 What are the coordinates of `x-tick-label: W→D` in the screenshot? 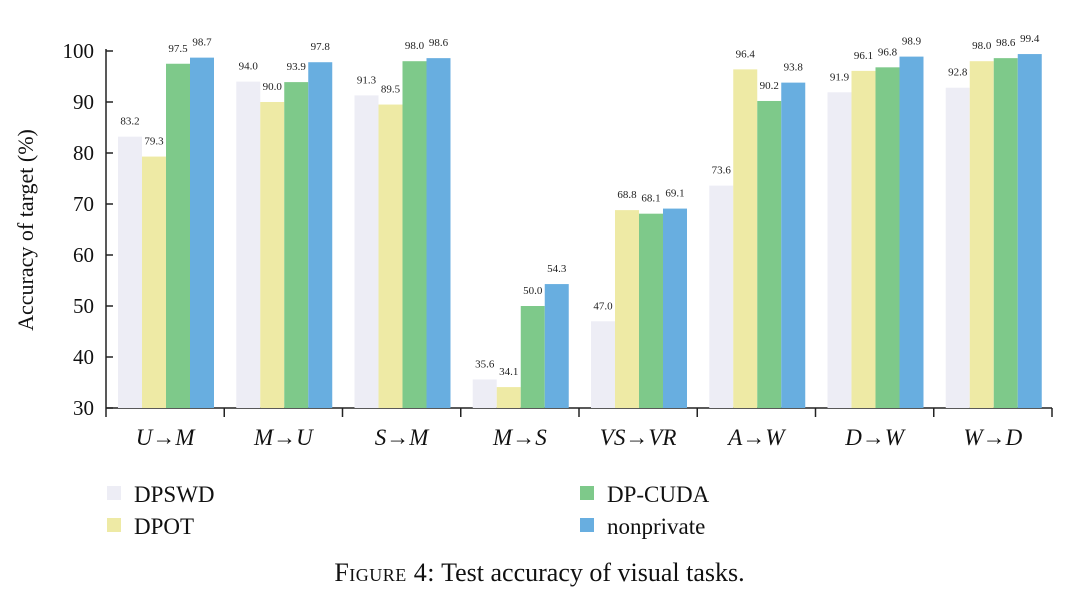 It's located at (992, 437).